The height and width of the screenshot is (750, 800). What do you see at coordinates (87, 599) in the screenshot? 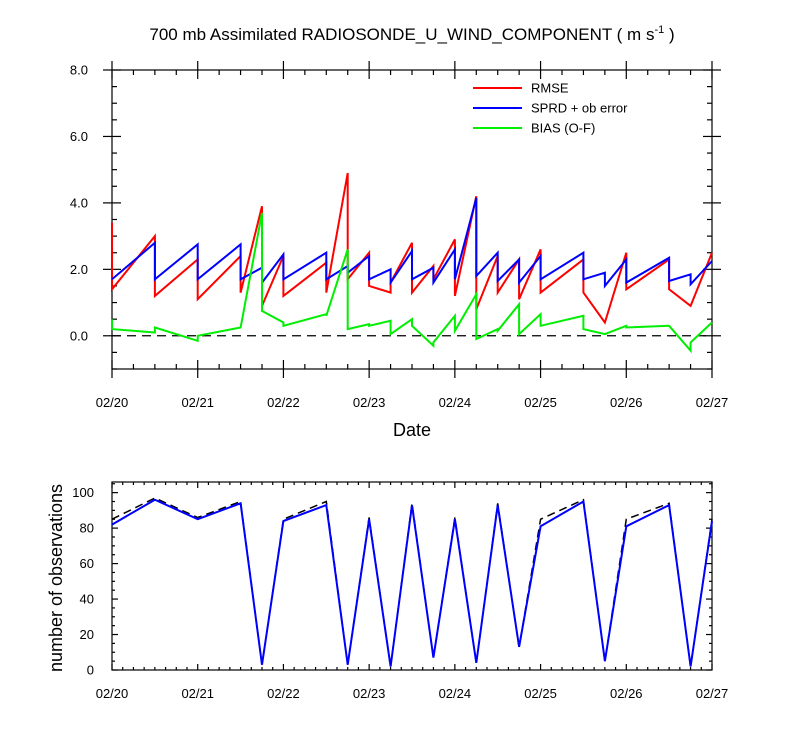
I see `bottom-y-tick-label: 40` at bounding box center [87, 599].